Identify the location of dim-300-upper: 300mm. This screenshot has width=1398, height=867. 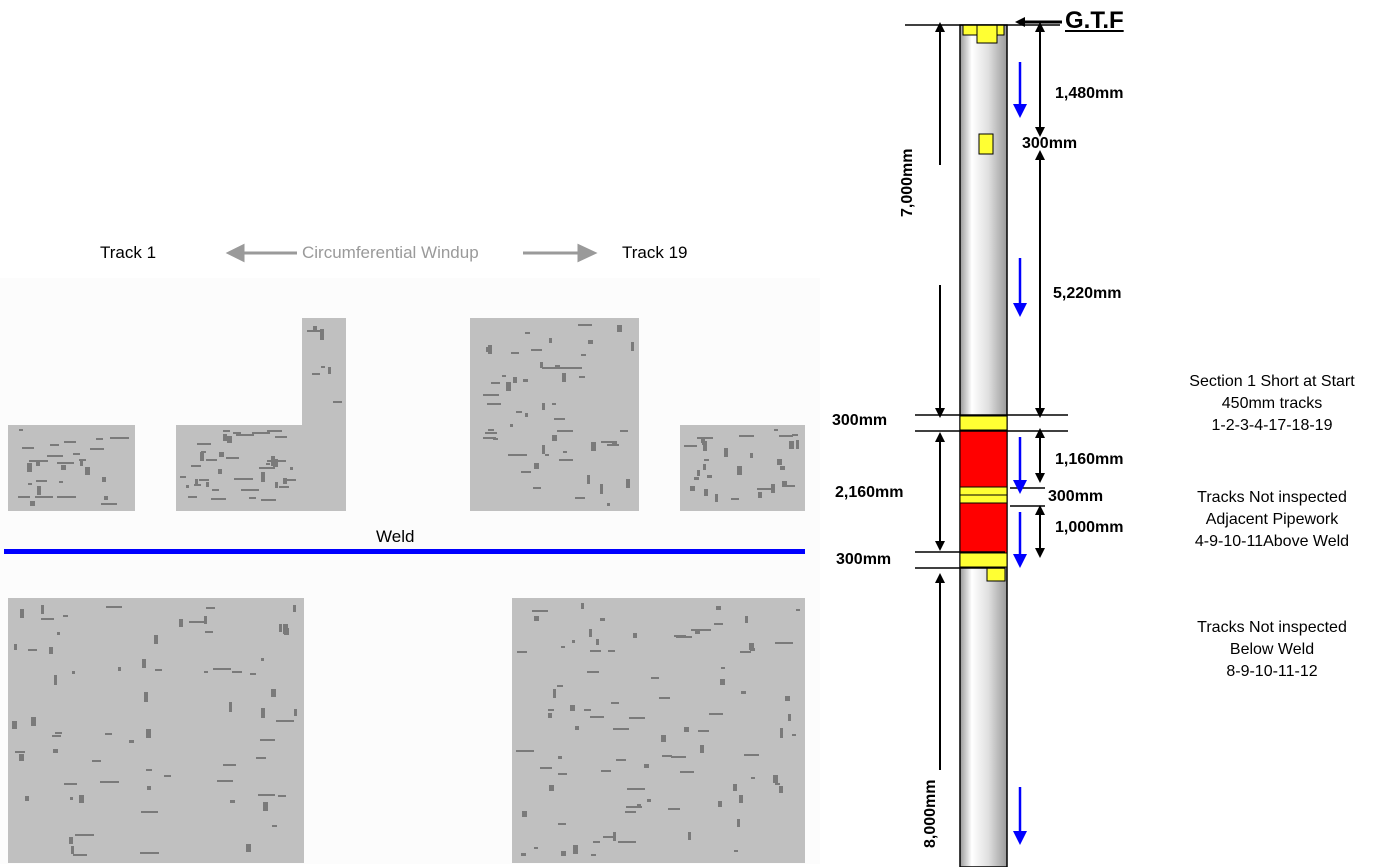
(860, 420).